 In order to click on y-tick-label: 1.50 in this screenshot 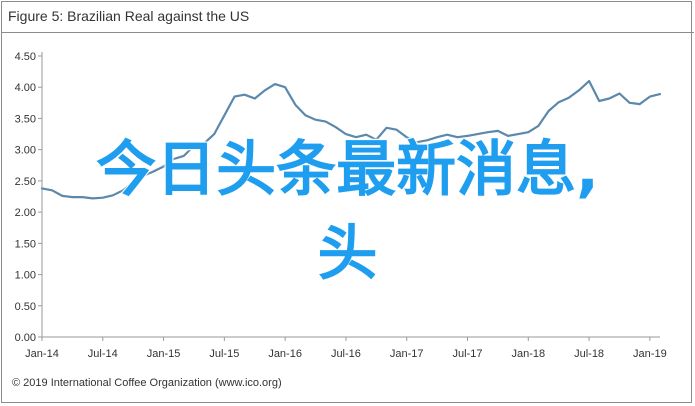, I will do `click(25, 244)`.